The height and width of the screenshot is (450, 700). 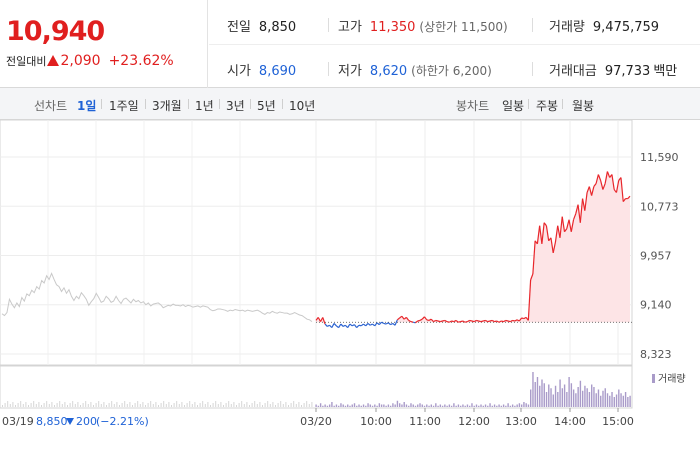 I want to click on period-10y-button: 10년, so click(x=302, y=106).